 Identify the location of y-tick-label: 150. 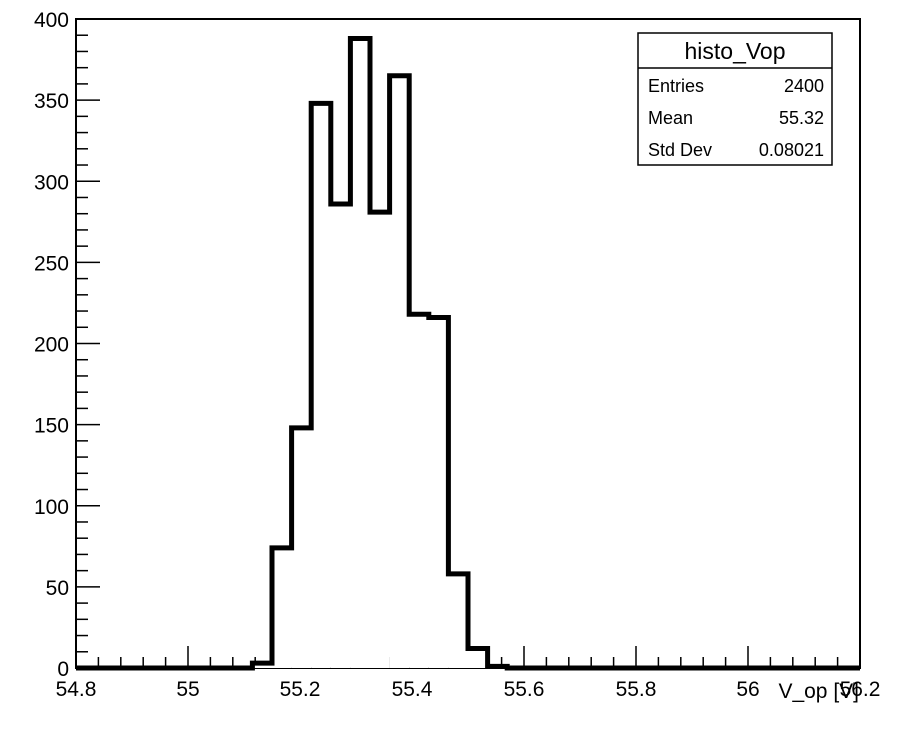
(51, 426).